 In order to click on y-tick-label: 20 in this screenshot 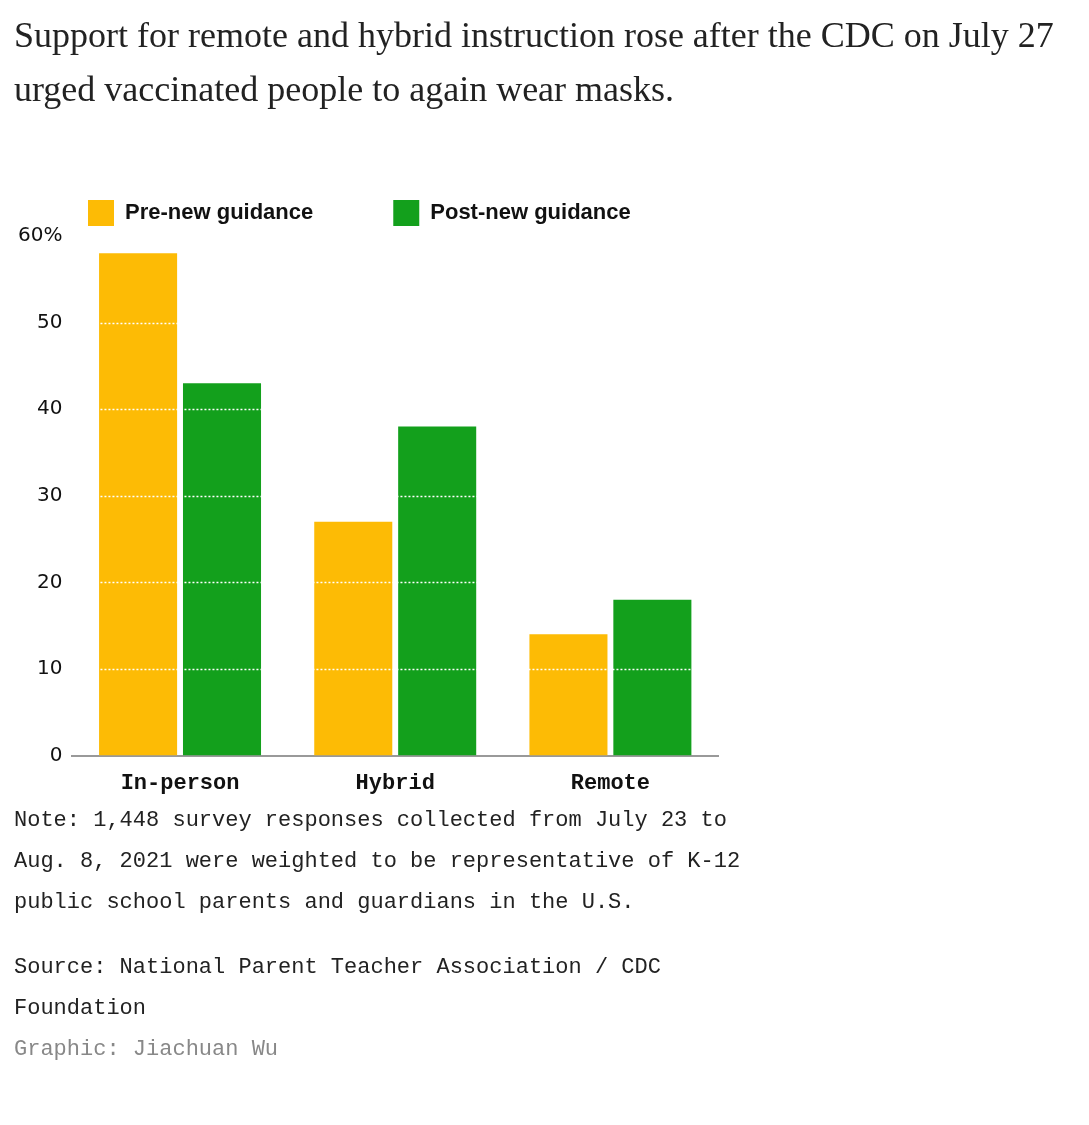, I will do `click(50, 580)`.